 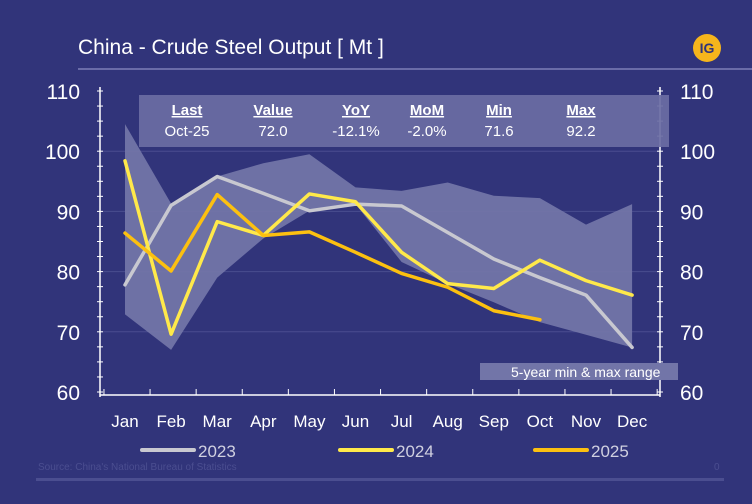 I want to click on summary-box, so click(x=404, y=121).